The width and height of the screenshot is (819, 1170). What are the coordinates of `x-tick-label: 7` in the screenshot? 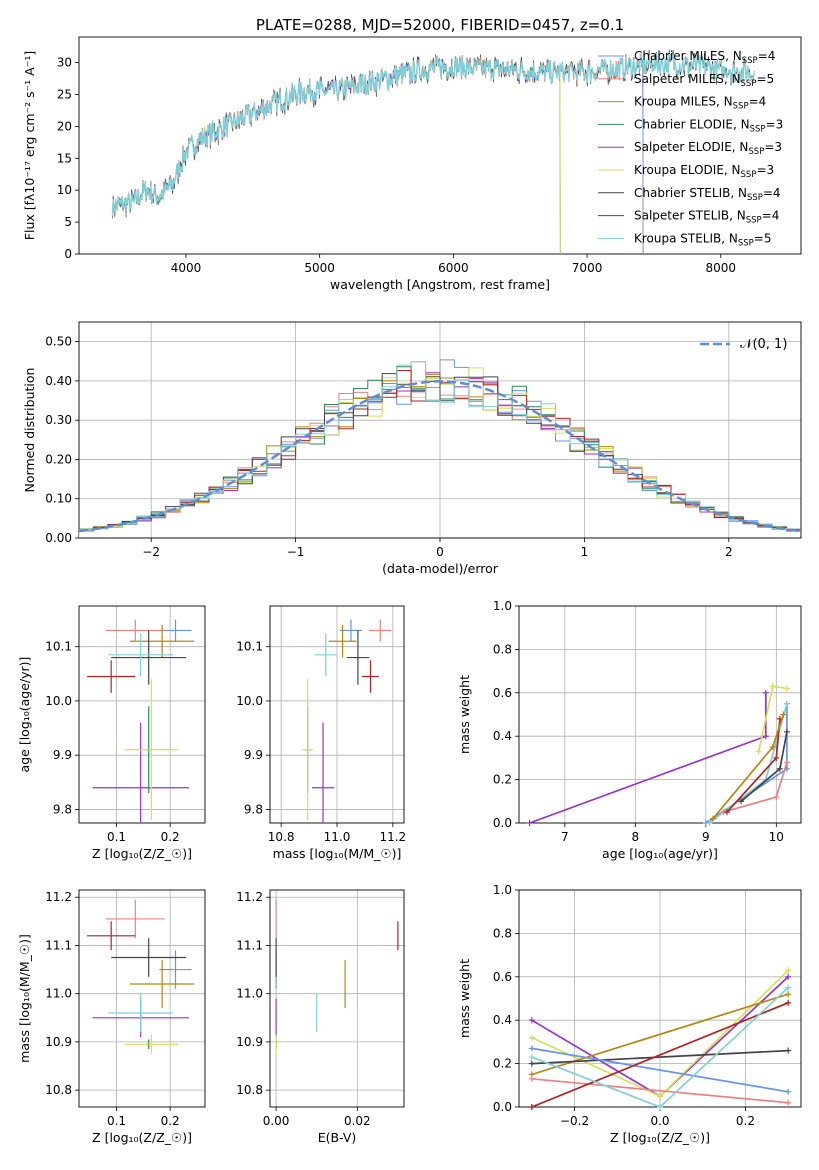 It's located at (565, 837).